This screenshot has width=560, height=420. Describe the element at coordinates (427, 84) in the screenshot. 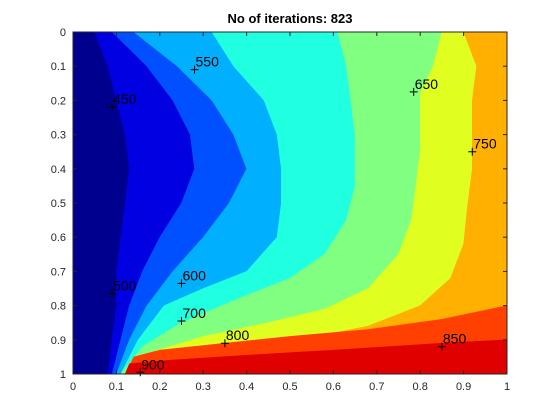

I see `contour-label-650: 650` at that location.